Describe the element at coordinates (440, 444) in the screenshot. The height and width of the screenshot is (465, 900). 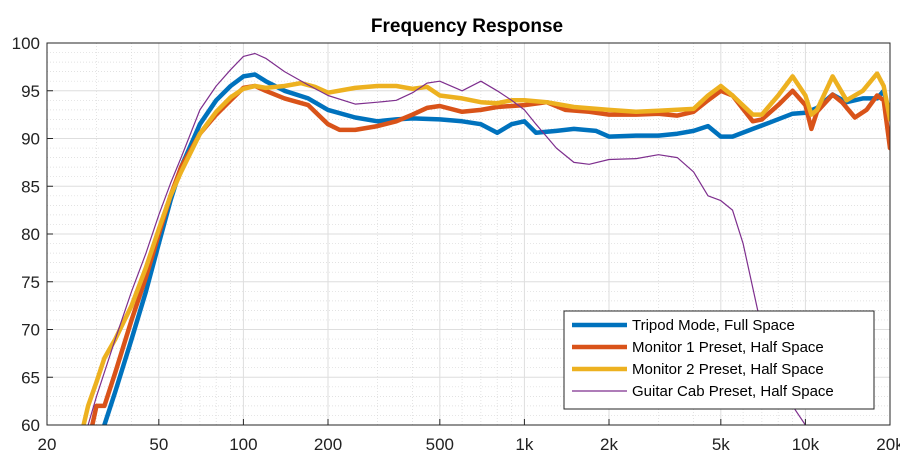
I see `x-tick-label: 500` at that location.